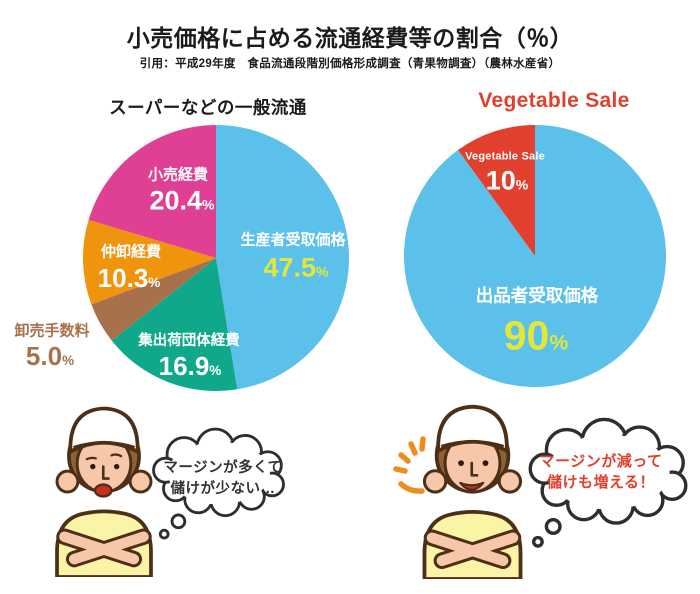 Image resolution: width=700 pixels, height=594 pixels. Describe the element at coordinates (182, 200) in the screenshot. I see `slice-value-retail: 20.4%` at that location.